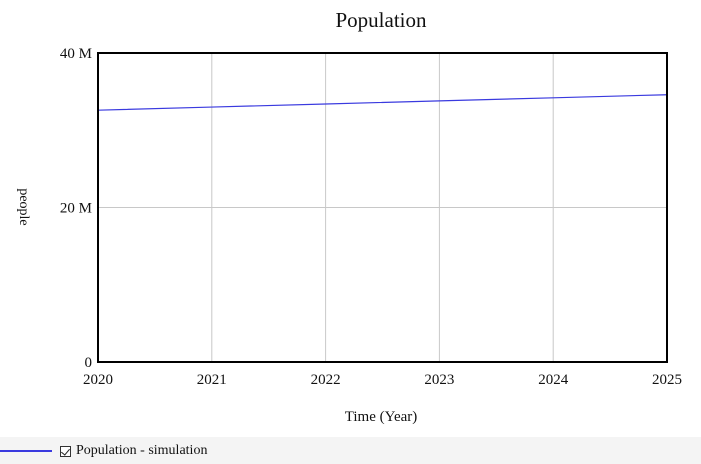  Describe the element at coordinates (381, 417) in the screenshot. I see `x-axis-label: Time (Year)` at that location.